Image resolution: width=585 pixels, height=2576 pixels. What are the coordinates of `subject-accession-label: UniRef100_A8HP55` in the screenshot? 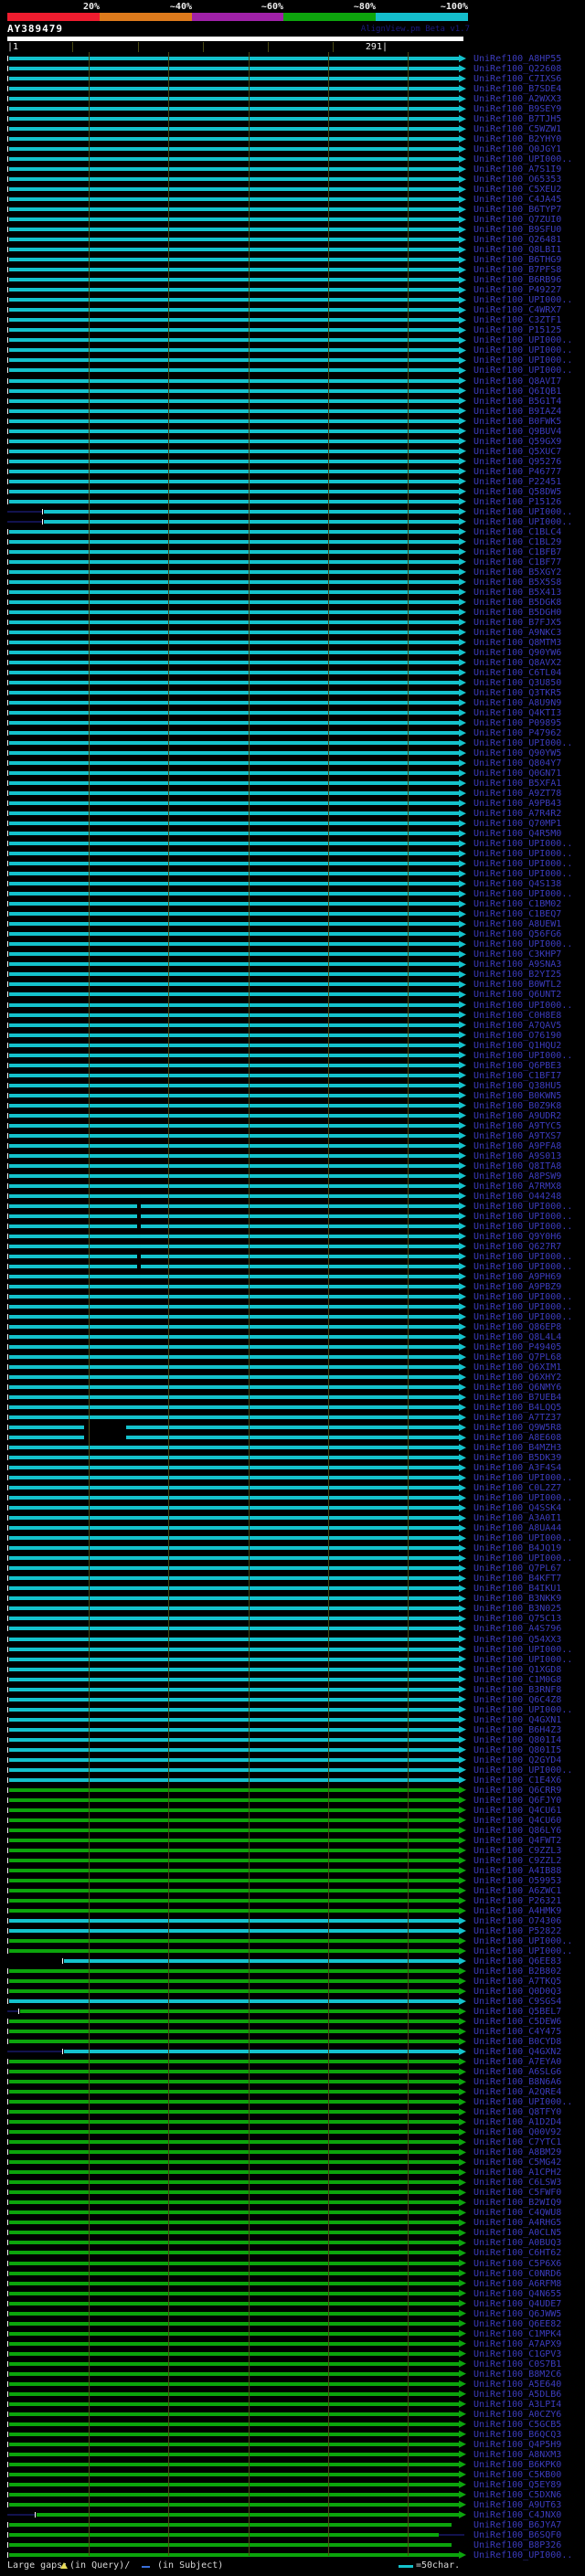 It's located at (517, 59).